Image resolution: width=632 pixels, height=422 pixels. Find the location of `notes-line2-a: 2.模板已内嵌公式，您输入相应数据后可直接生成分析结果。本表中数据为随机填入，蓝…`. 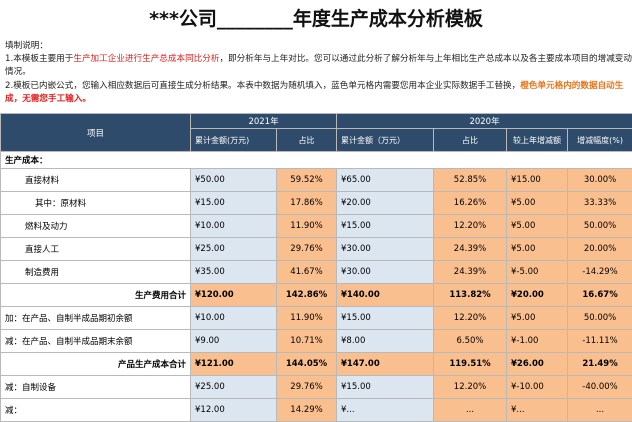

notes-line2-a: 2.模板已内嵌公式，您输入相应数据后可直接生成分析结果。本表中数据为随机填入，蓝… is located at coordinates (262, 86).